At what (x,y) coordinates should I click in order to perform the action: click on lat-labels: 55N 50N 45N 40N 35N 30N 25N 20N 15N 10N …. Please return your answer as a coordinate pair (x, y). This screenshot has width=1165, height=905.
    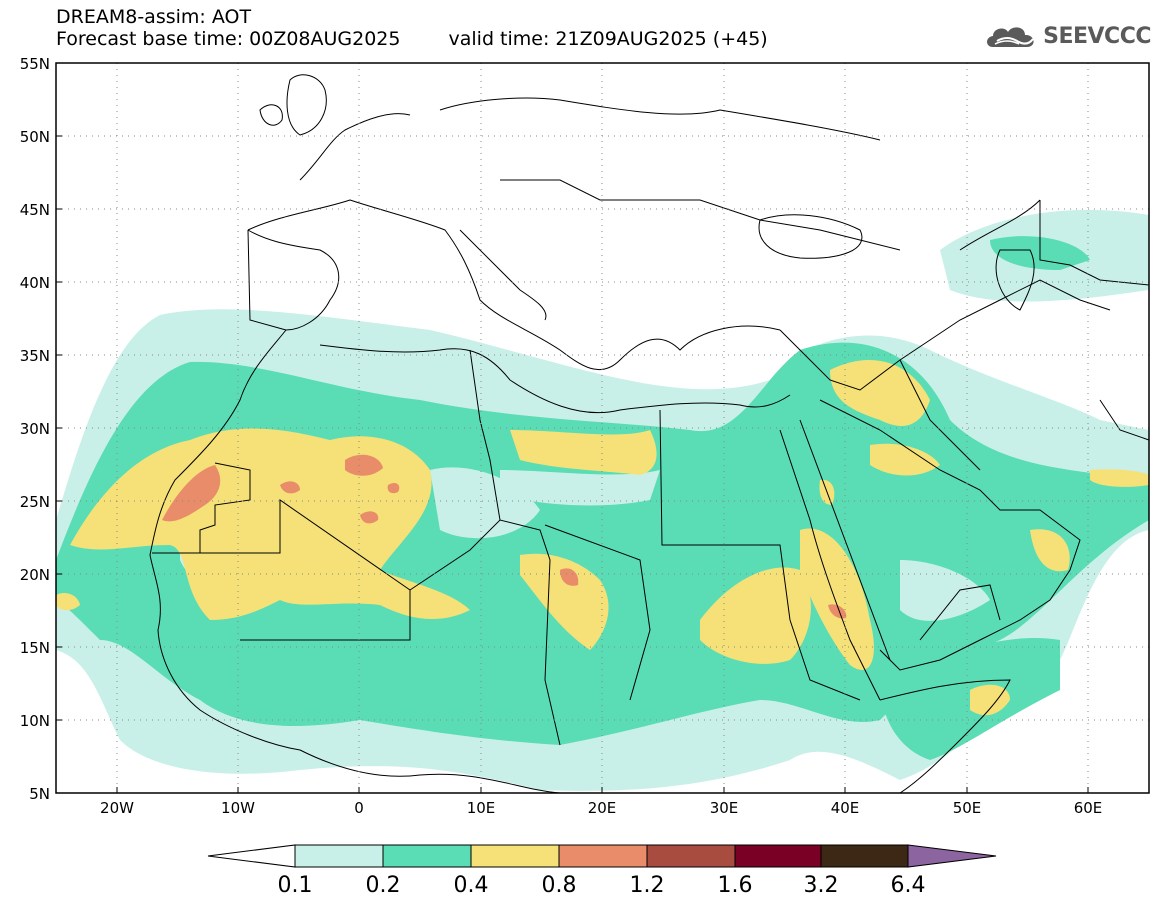
    Looking at the image, I should click on (35, 429).